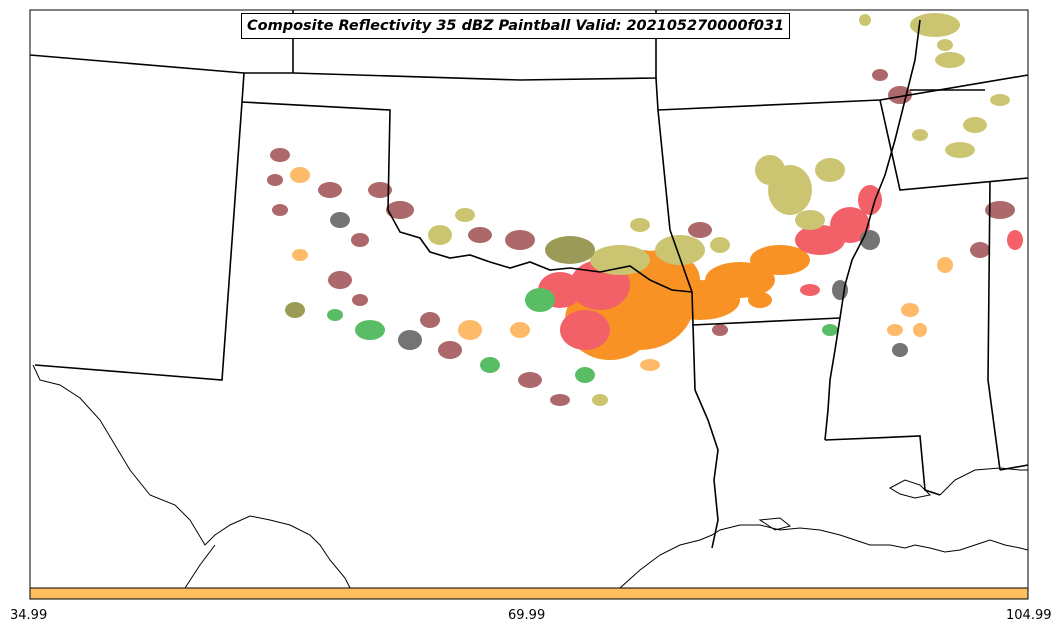 The width and height of the screenshot is (1062, 633). What do you see at coordinates (29, 615) in the screenshot?
I see `colorbar-tick-min: 34.99` at bounding box center [29, 615].